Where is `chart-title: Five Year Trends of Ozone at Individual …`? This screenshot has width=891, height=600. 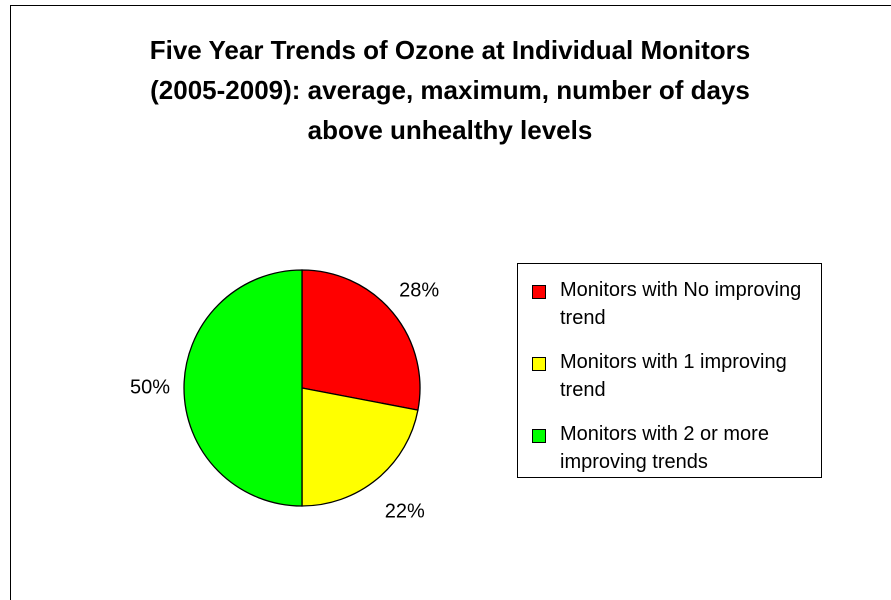
chart-title: Five Year Trends of Ozone at Individual … is located at coordinates (450, 90).